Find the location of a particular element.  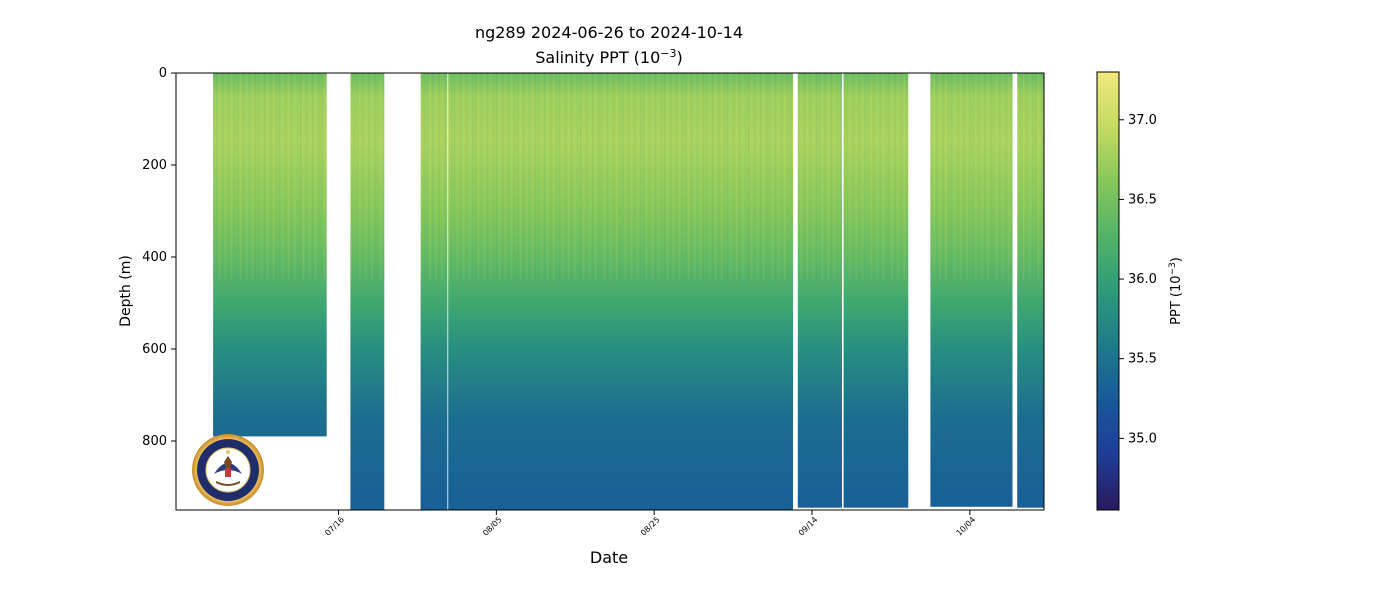

colorbar-tick-label: 36.0 is located at coordinates (1142, 279).